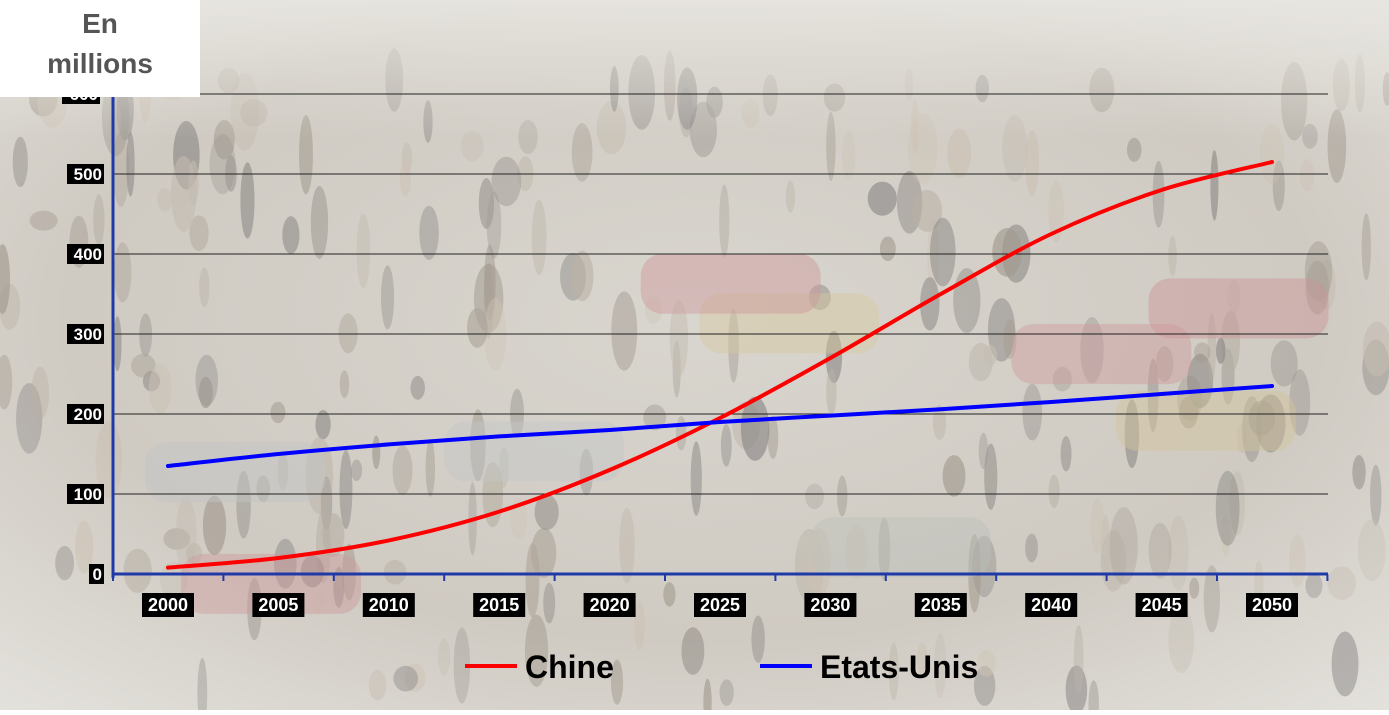 Image resolution: width=1389 pixels, height=715 pixels. I want to click on x-tick-label: 2015, so click(499, 605).